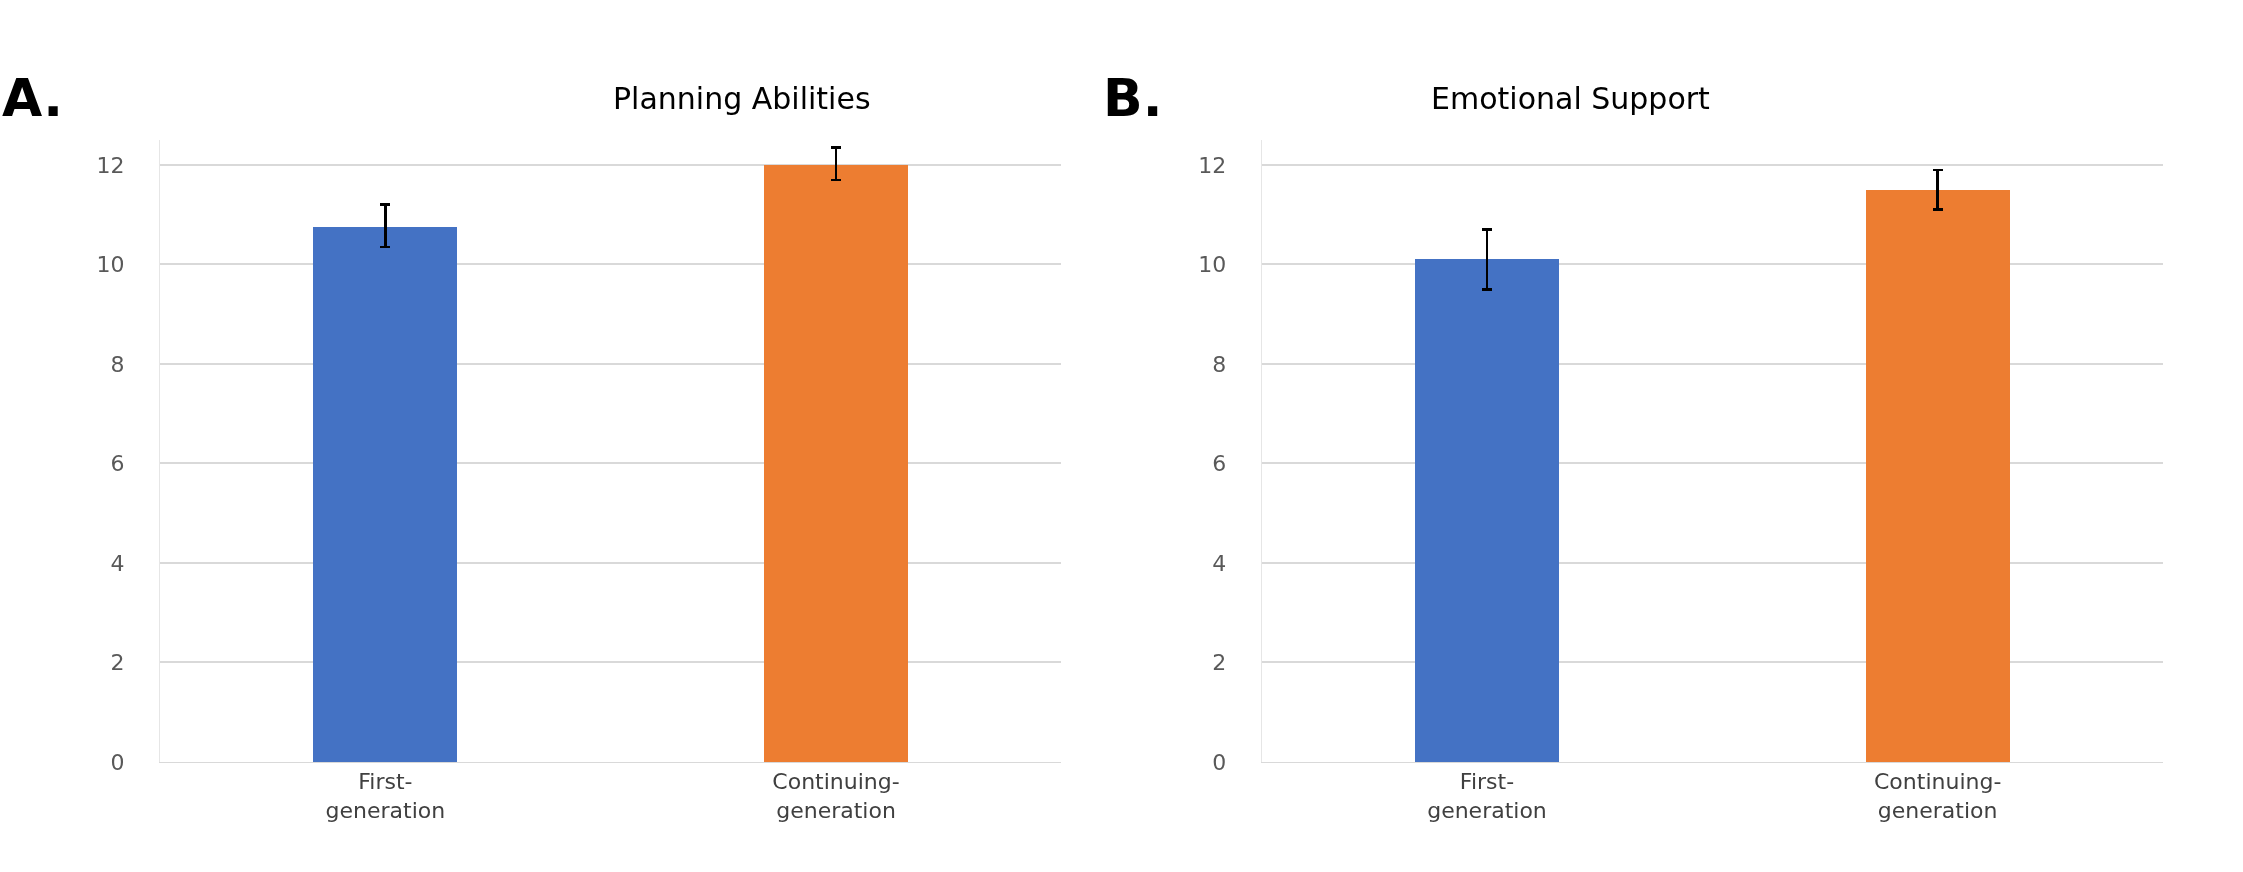 The height and width of the screenshot is (872, 2243). Describe the element at coordinates (742, 98) in the screenshot. I see `chart-title: Planning Abilities` at that location.